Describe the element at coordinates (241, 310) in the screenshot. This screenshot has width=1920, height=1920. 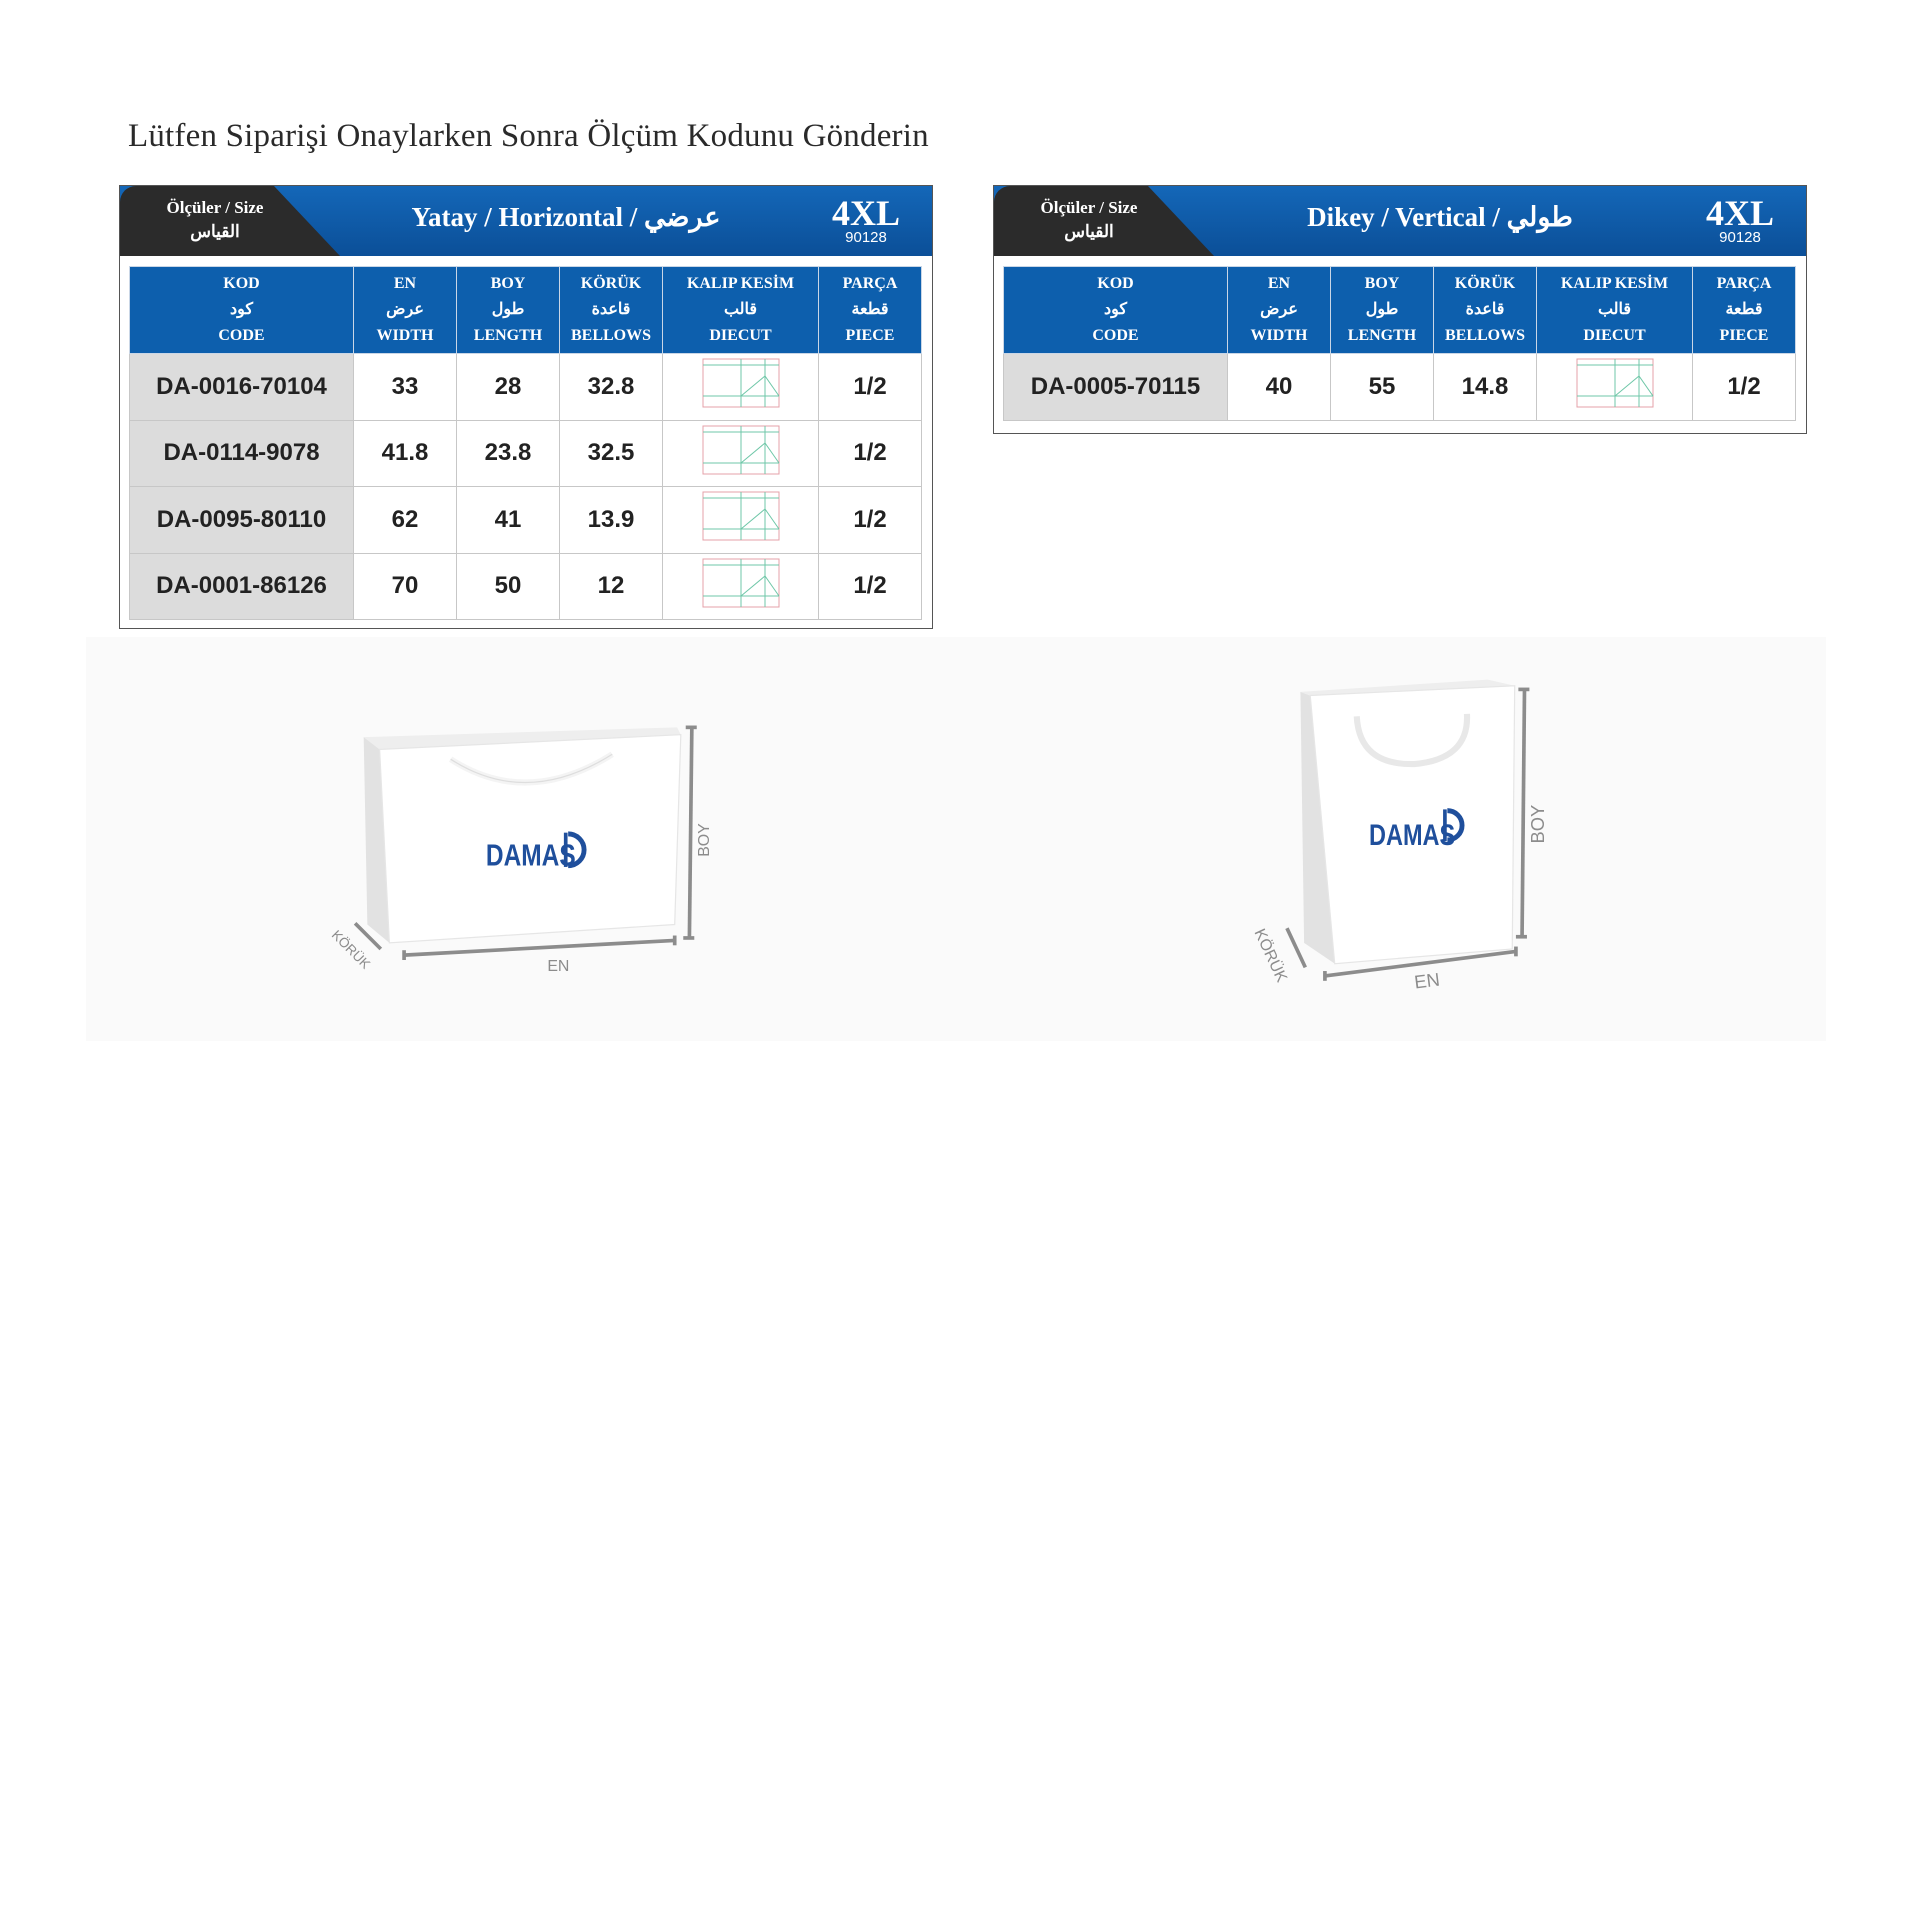
I see `column-header: KOD كود CODE` at that location.